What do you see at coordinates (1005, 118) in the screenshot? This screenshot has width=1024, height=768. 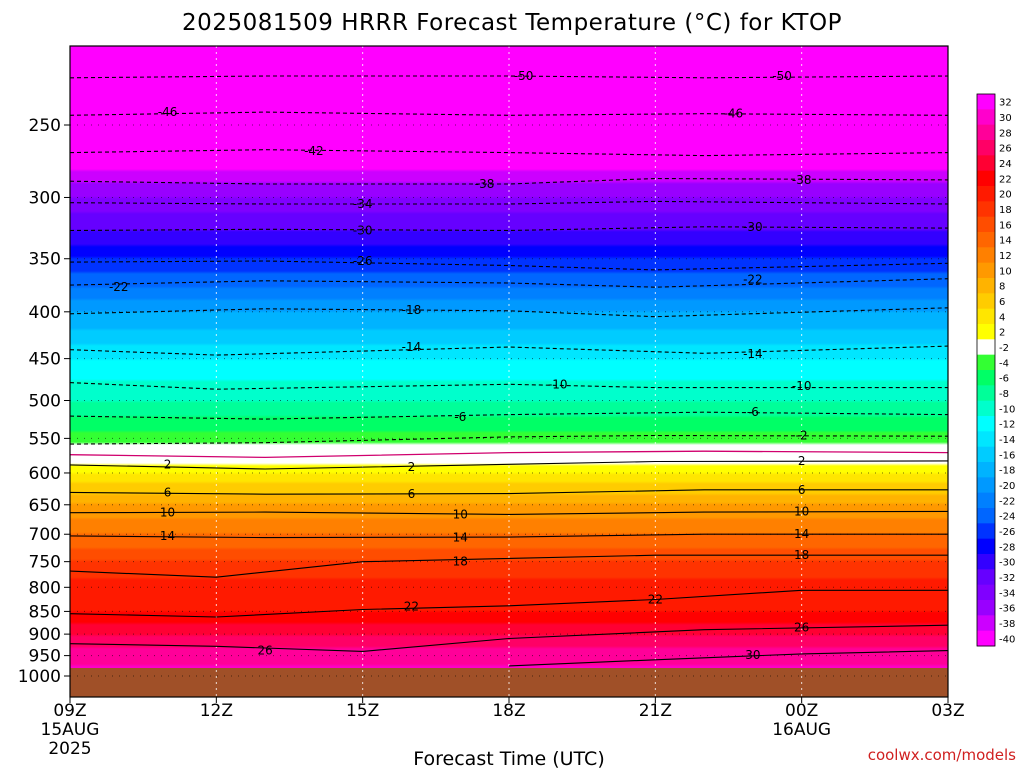 I see `colorbar-label: 30` at bounding box center [1005, 118].